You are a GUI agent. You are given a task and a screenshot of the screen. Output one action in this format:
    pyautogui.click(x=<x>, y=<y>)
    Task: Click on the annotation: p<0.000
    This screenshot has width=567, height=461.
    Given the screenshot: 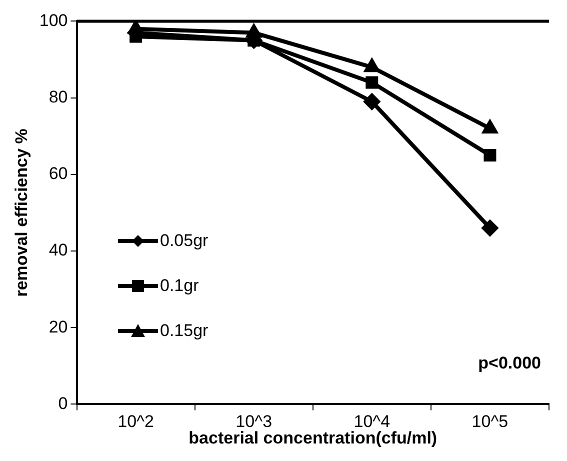 What is the action you would take?
    pyautogui.click(x=509, y=362)
    